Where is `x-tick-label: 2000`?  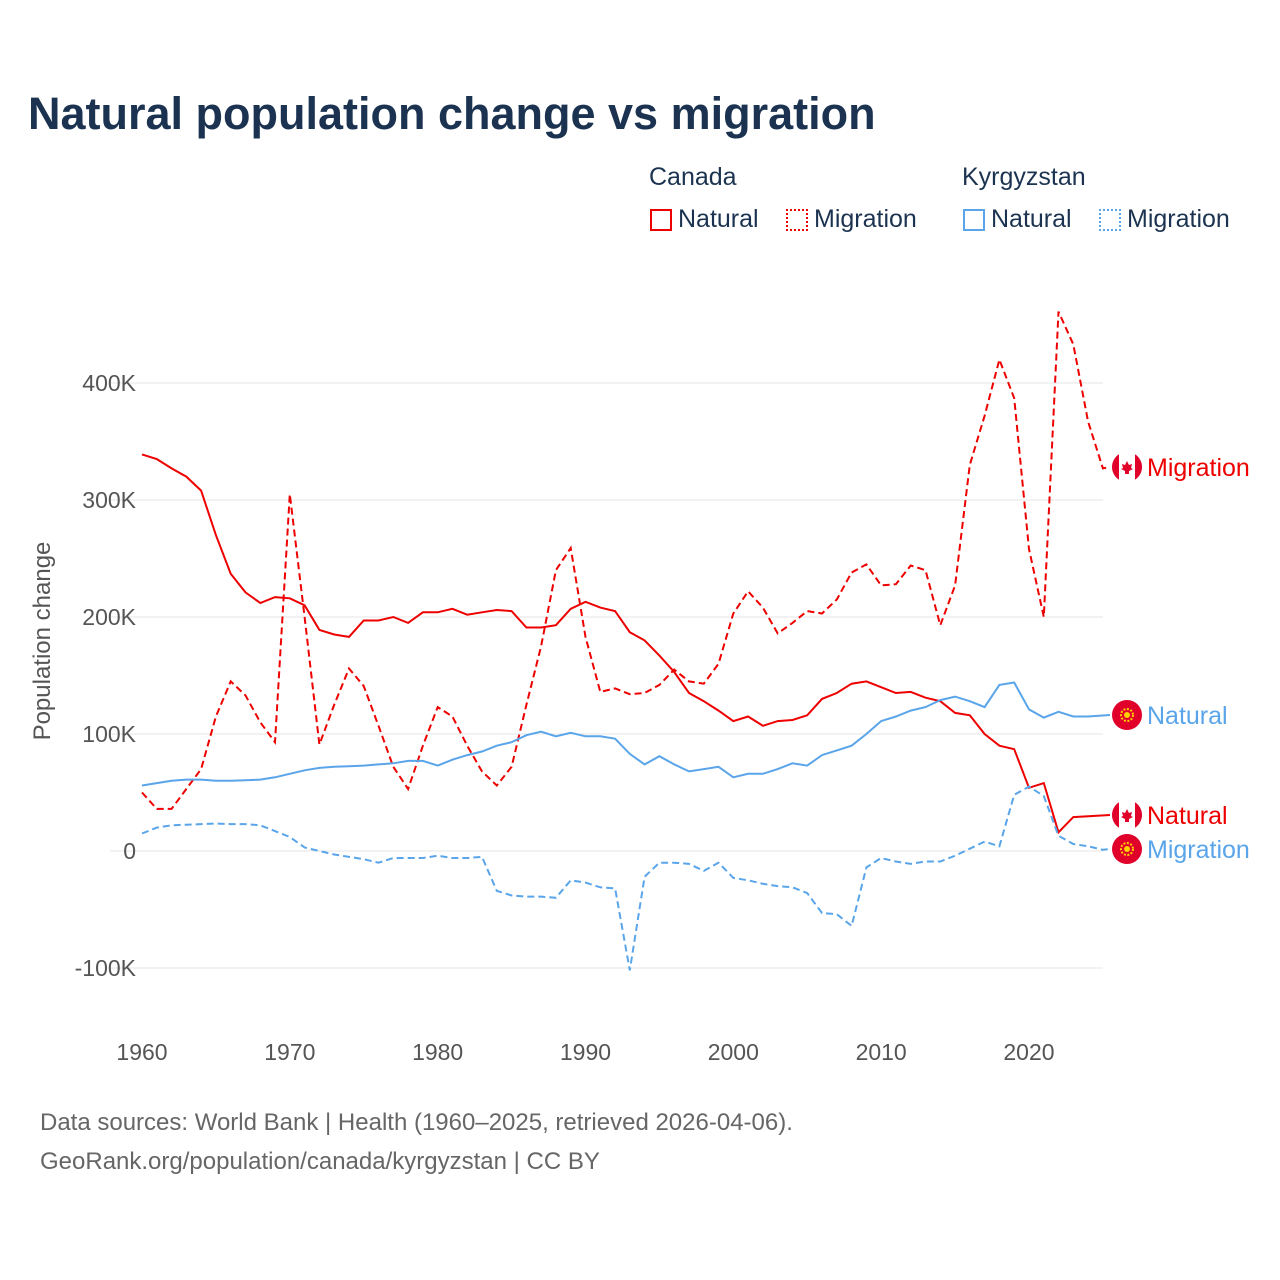
x-tick-label: 2000 is located at coordinates (733, 1052).